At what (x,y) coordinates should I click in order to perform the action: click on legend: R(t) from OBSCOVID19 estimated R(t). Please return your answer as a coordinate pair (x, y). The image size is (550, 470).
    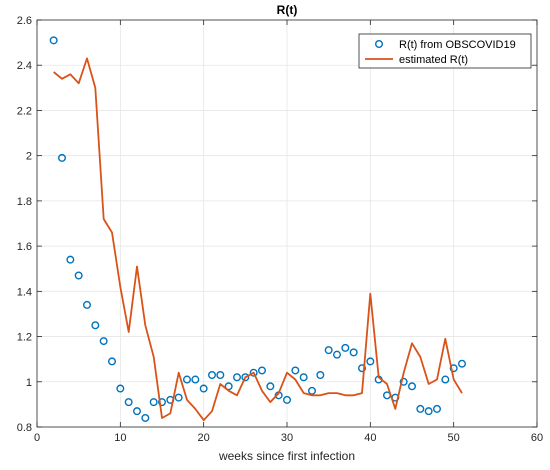
    Looking at the image, I should click on (445, 51).